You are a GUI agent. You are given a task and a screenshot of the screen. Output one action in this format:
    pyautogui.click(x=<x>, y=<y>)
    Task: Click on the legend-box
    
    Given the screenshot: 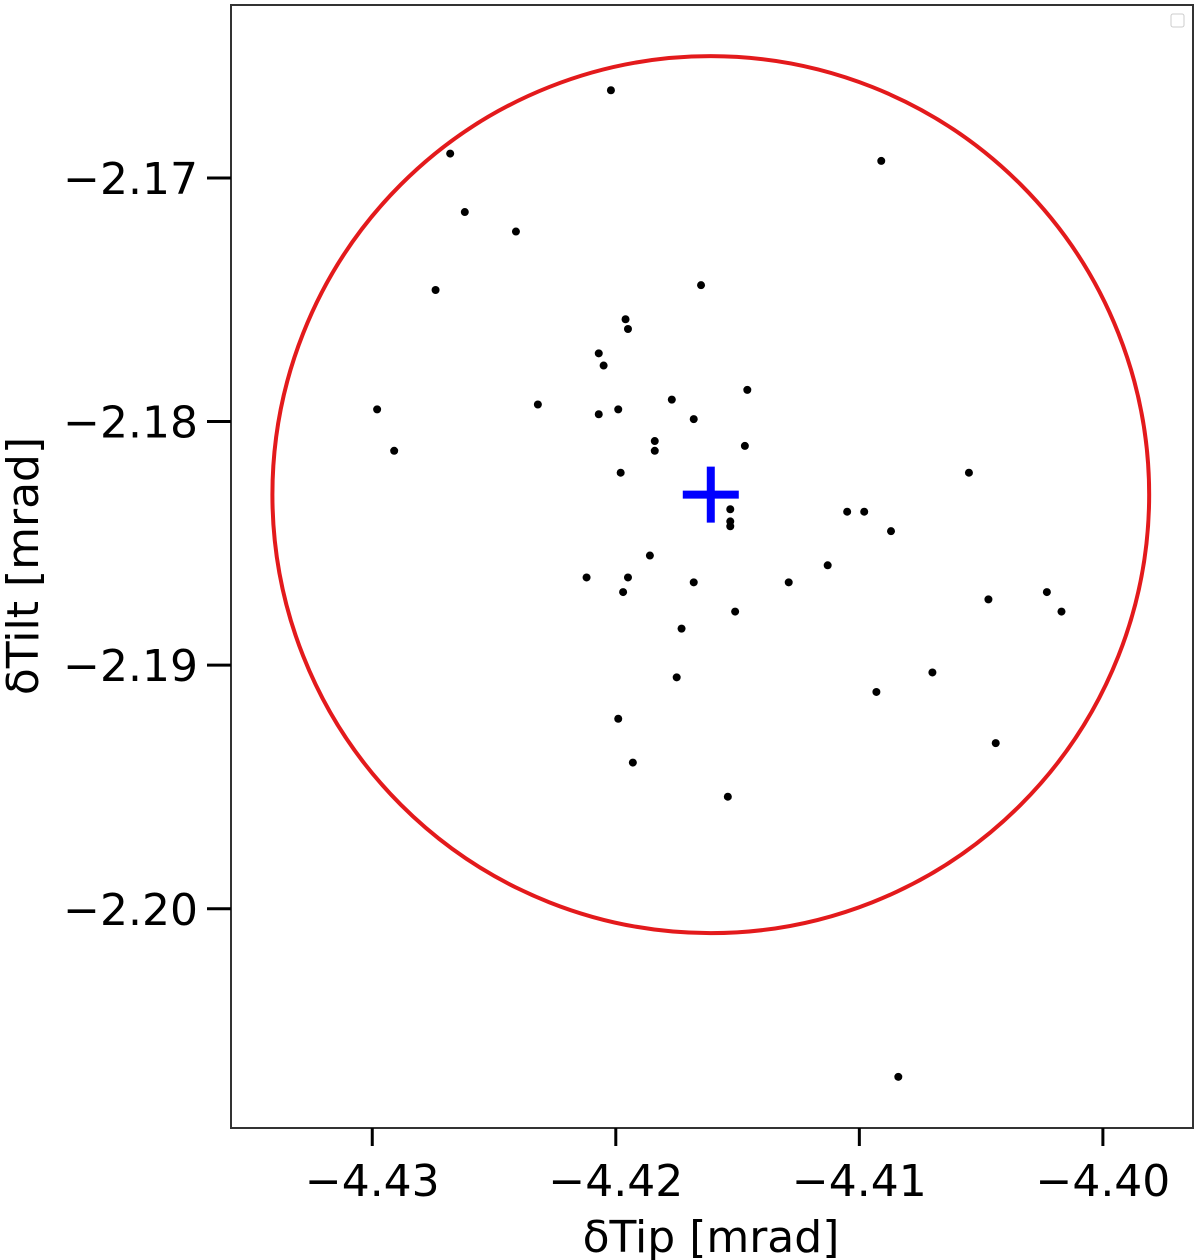 What is the action you would take?
    pyautogui.click(x=1177, y=20)
    